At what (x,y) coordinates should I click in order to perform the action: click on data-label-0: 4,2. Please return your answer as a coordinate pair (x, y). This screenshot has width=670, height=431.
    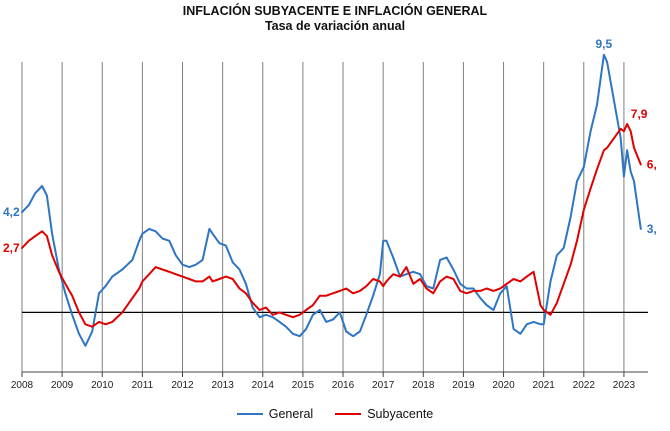
    Looking at the image, I should click on (11, 212).